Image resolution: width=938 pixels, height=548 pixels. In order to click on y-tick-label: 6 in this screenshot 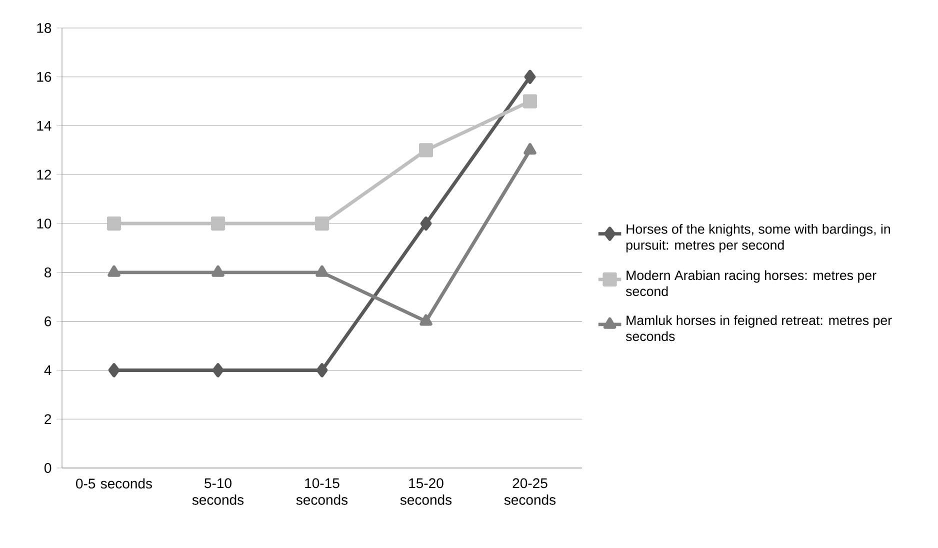, I will do `click(48, 321)`.